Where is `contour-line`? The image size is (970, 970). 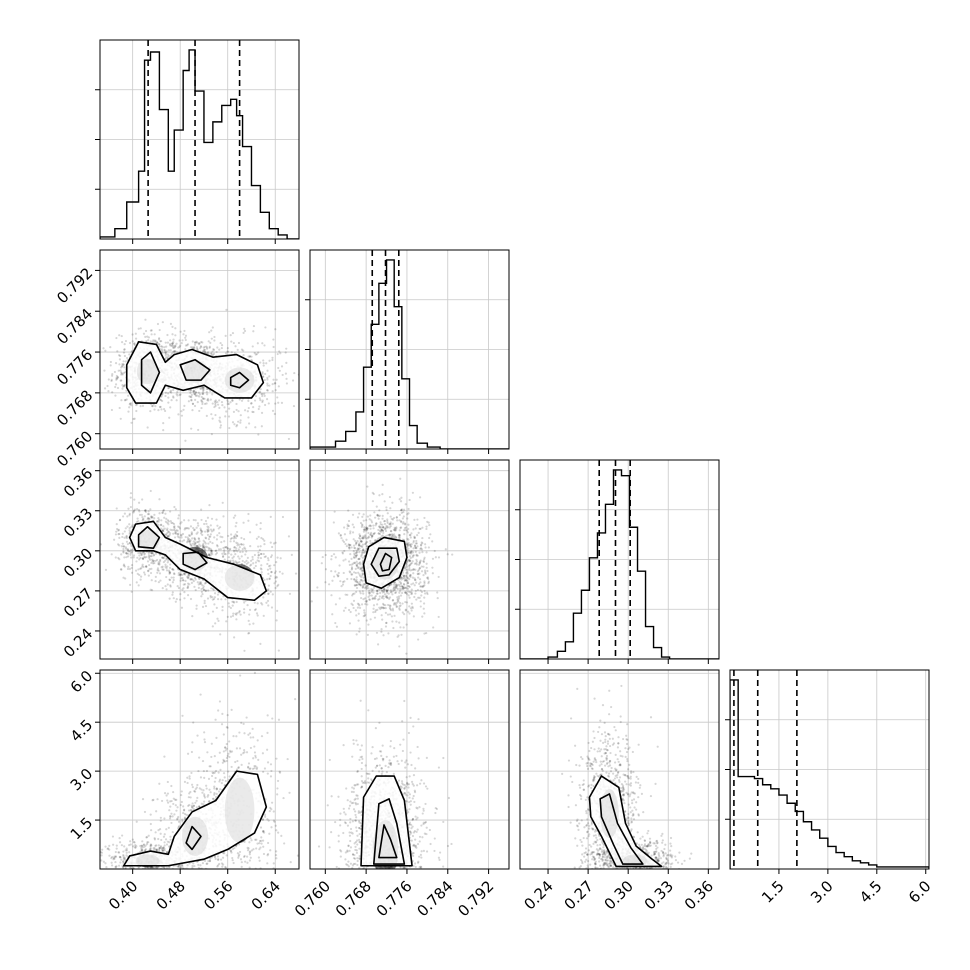
contour-line is located at coordinates (385, 562).